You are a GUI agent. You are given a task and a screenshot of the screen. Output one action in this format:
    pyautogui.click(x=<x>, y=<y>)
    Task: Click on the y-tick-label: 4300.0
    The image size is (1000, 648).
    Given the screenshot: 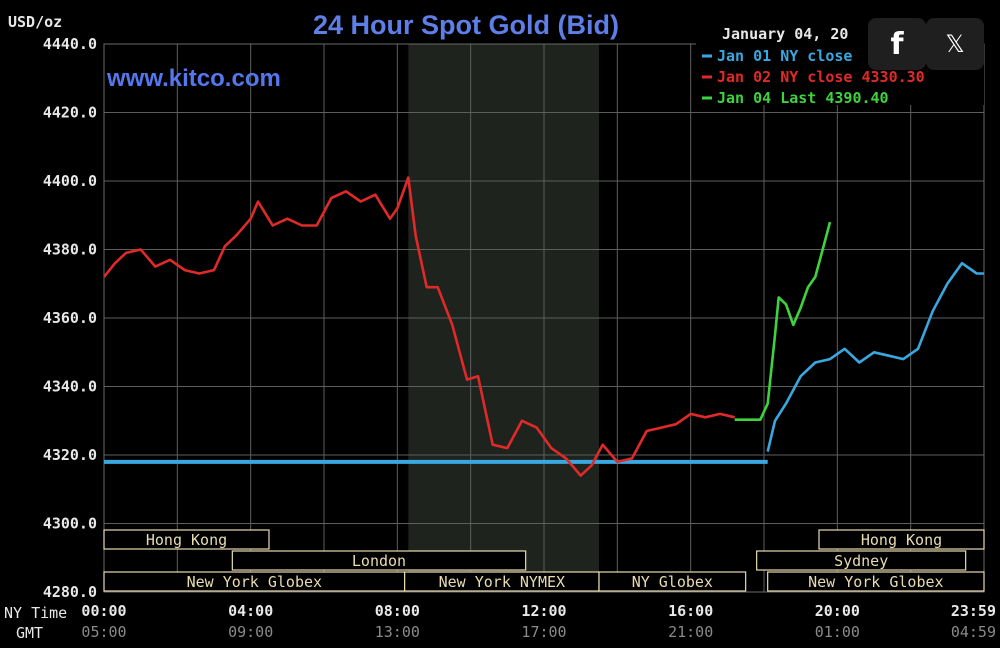 What is the action you would take?
    pyautogui.click(x=70, y=524)
    